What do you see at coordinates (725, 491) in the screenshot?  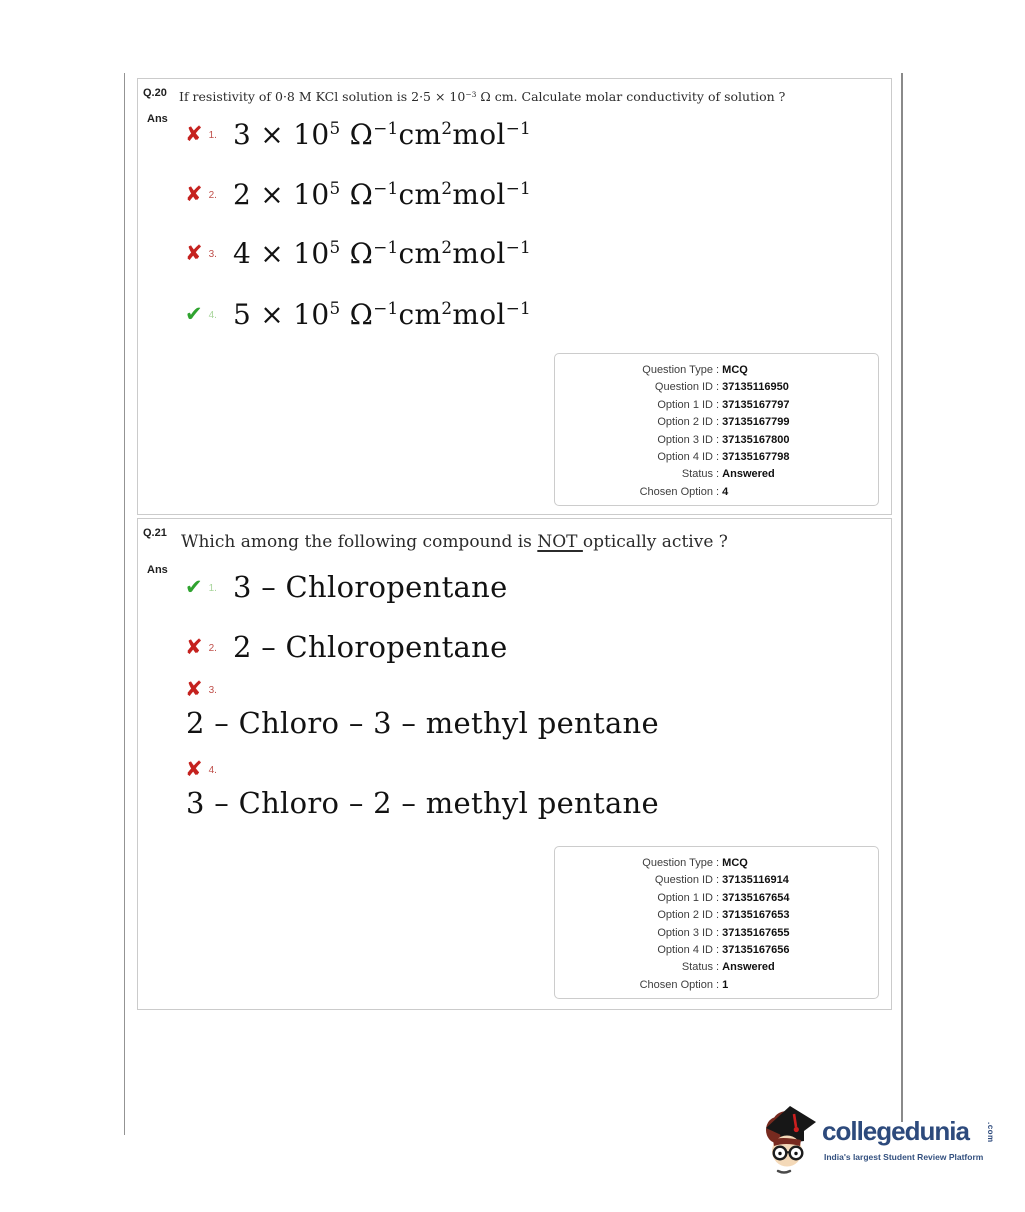 I see `metadata-value: 4` at bounding box center [725, 491].